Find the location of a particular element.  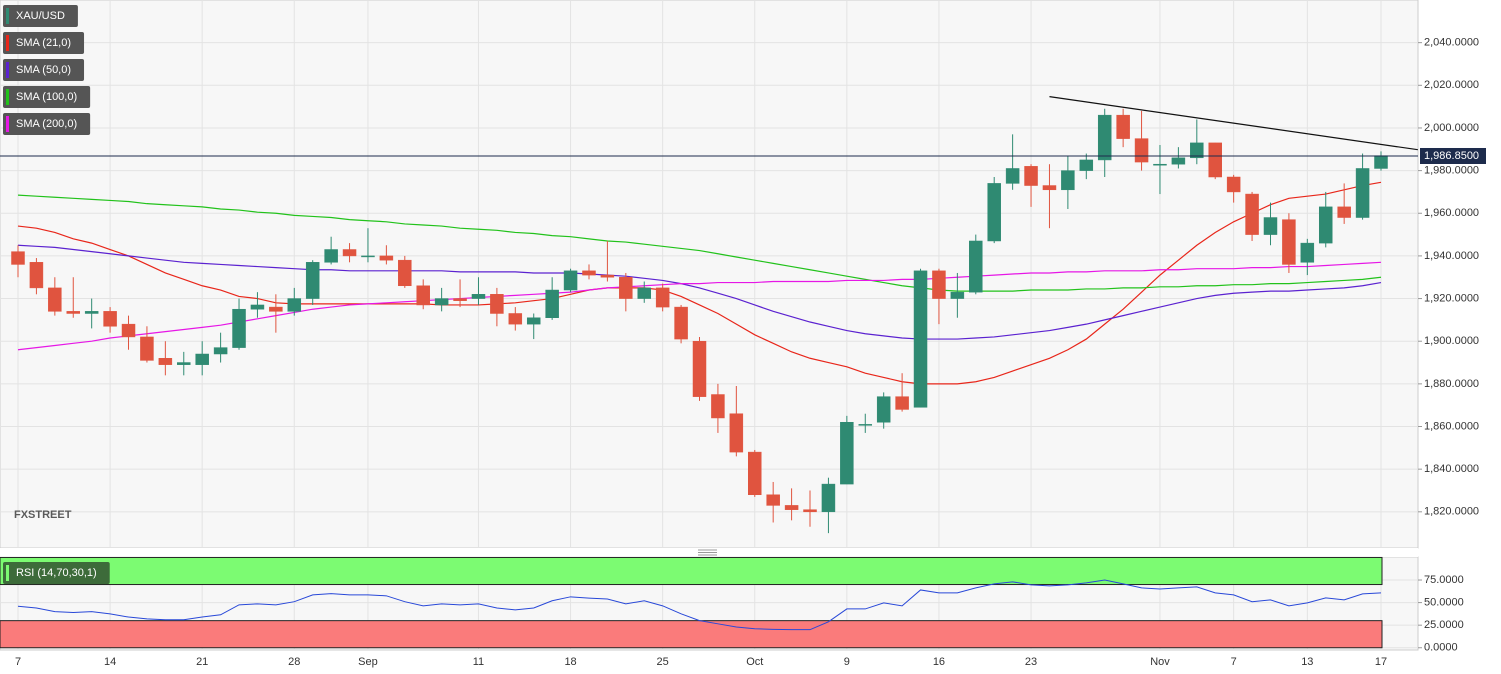

x-tick-label: Sep is located at coordinates (368, 662).